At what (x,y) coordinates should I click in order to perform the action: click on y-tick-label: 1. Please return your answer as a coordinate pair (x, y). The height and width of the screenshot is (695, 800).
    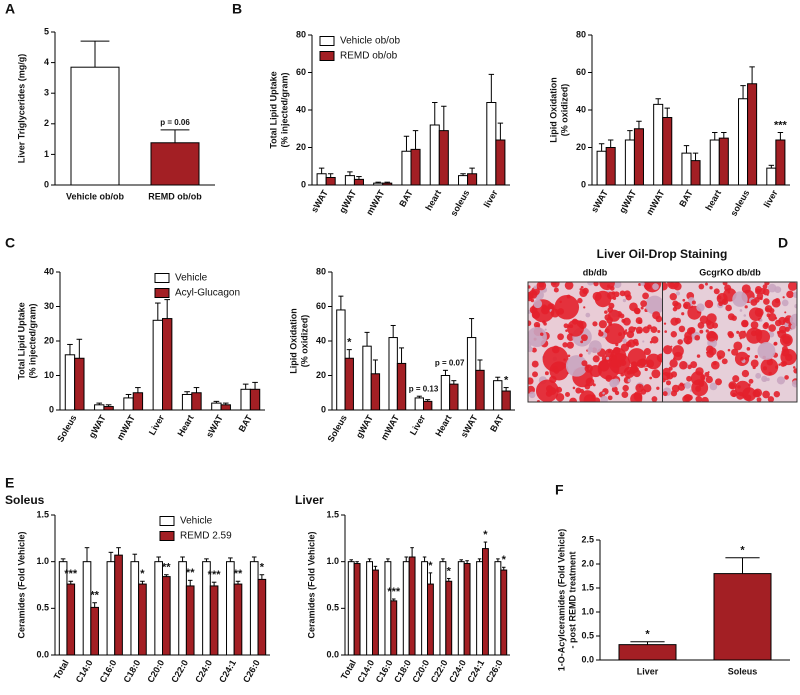
    Looking at the image, I should click on (46, 154).